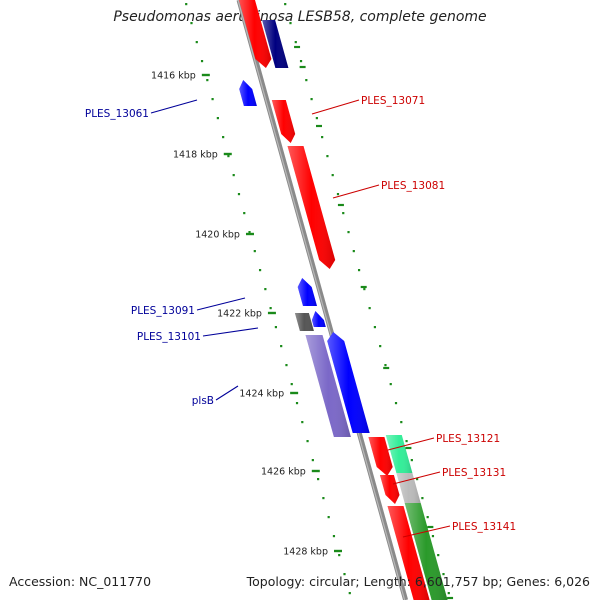 The height and width of the screenshot is (600, 600). Describe the element at coordinates (283, 472) in the screenshot. I see `scale-tick-label: 1426 kbp` at that location.